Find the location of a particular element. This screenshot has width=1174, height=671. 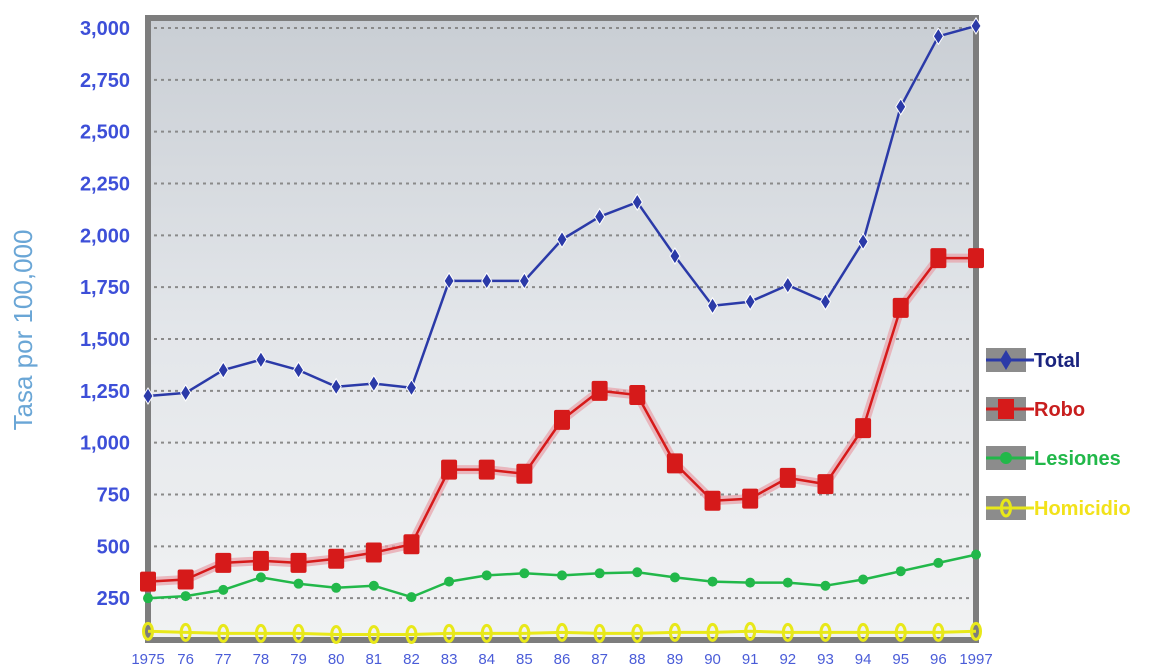

x-tick-label: 1975 is located at coordinates (147, 659).